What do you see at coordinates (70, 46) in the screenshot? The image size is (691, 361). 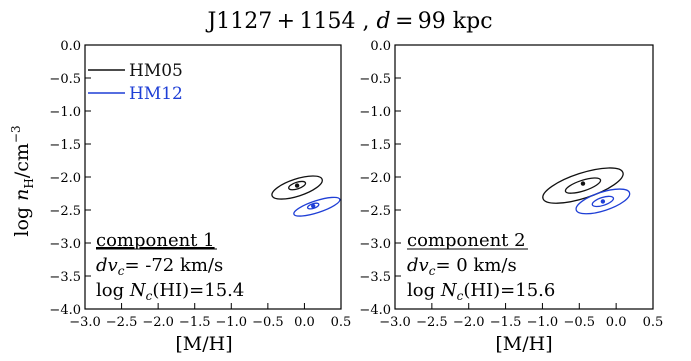 I see `left-y-tick-label: 0.0` at bounding box center [70, 46].